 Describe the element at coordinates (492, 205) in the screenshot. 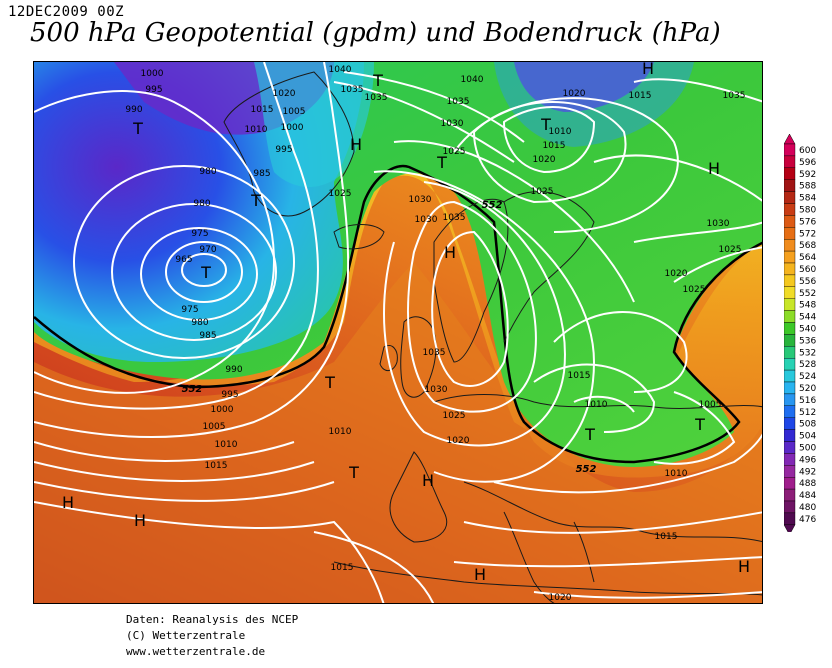

I see `height-label: 552` at that location.